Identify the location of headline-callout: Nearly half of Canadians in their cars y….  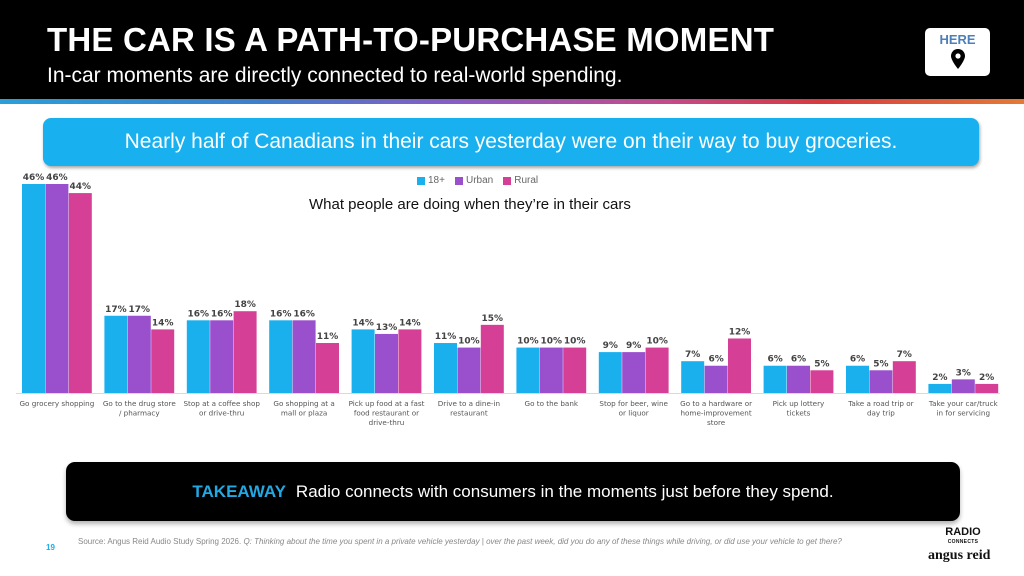
(511, 142).